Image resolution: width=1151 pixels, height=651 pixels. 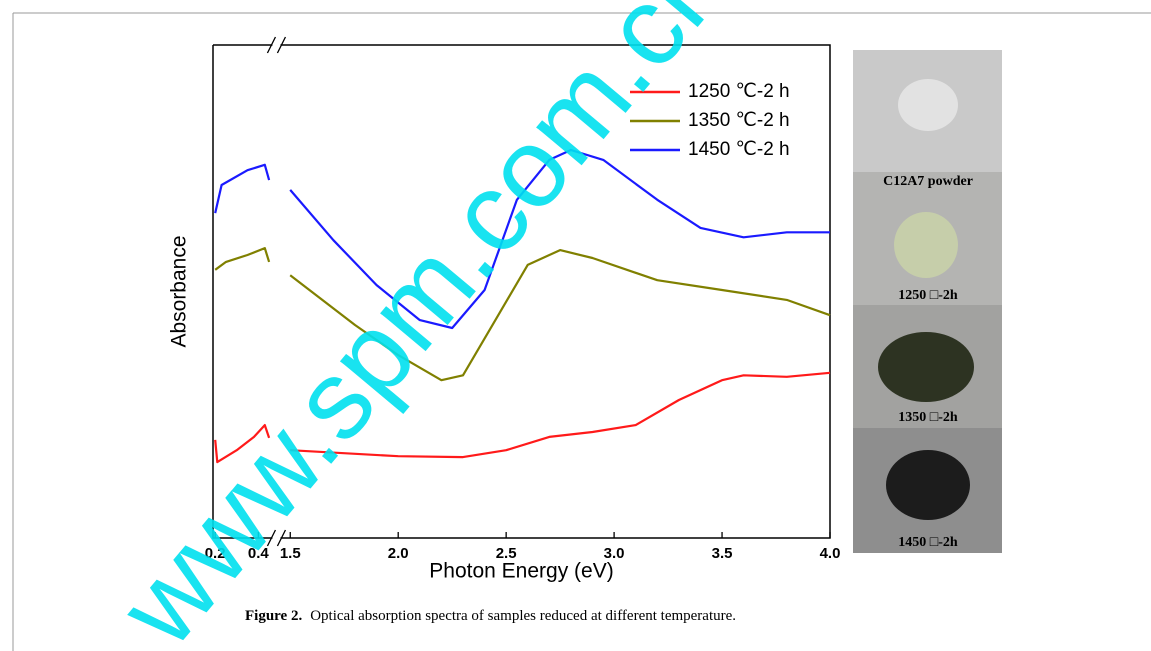 What do you see at coordinates (722, 553) in the screenshot?
I see `x-tick-label: 3.5` at bounding box center [722, 553].